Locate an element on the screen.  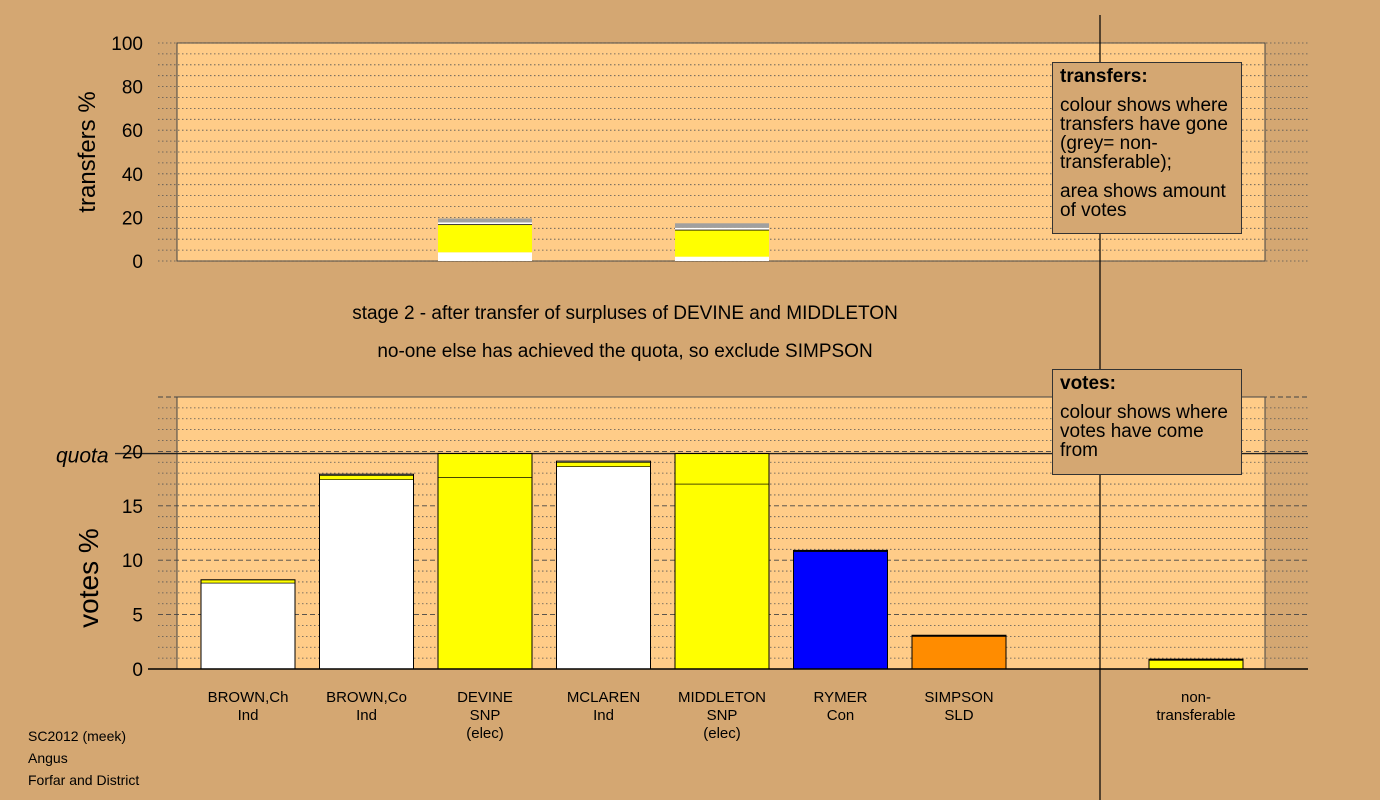
transfers-y-tick-label: 40 is located at coordinates (132, 175).